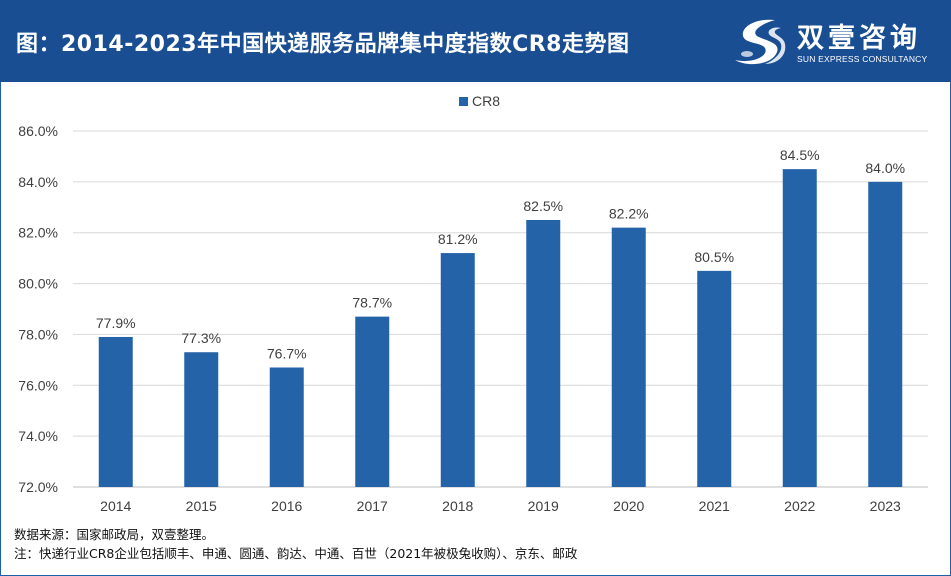 The height and width of the screenshot is (576, 951). What do you see at coordinates (38, 487) in the screenshot?
I see `y-tick-label: 72.0%` at bounding box center [38, 487].